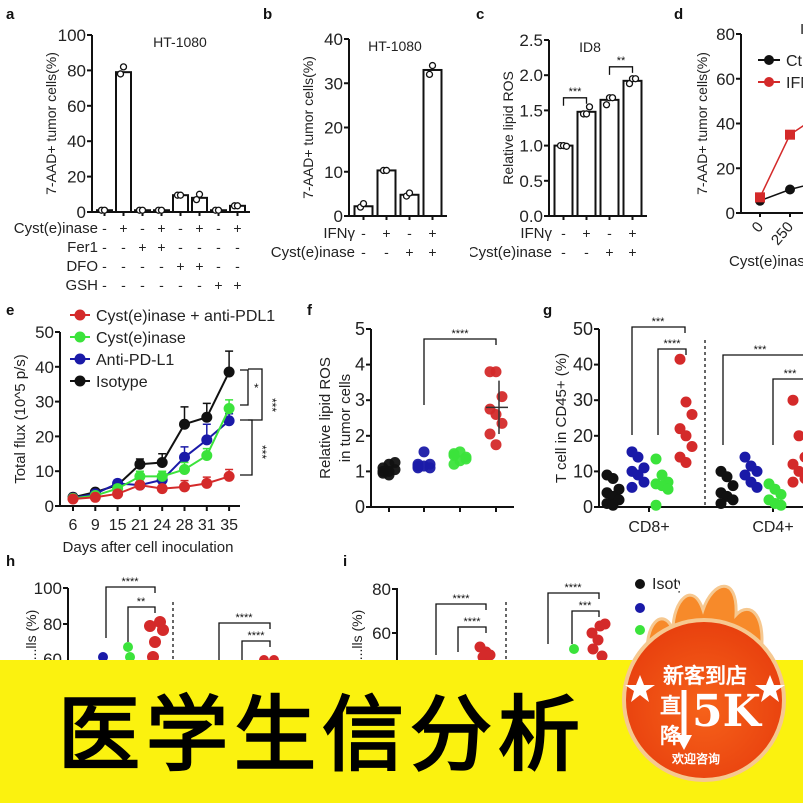 The height and width of the screenshot is (803, 803). I want to click on svg-text: ID8, so click(590, 47).